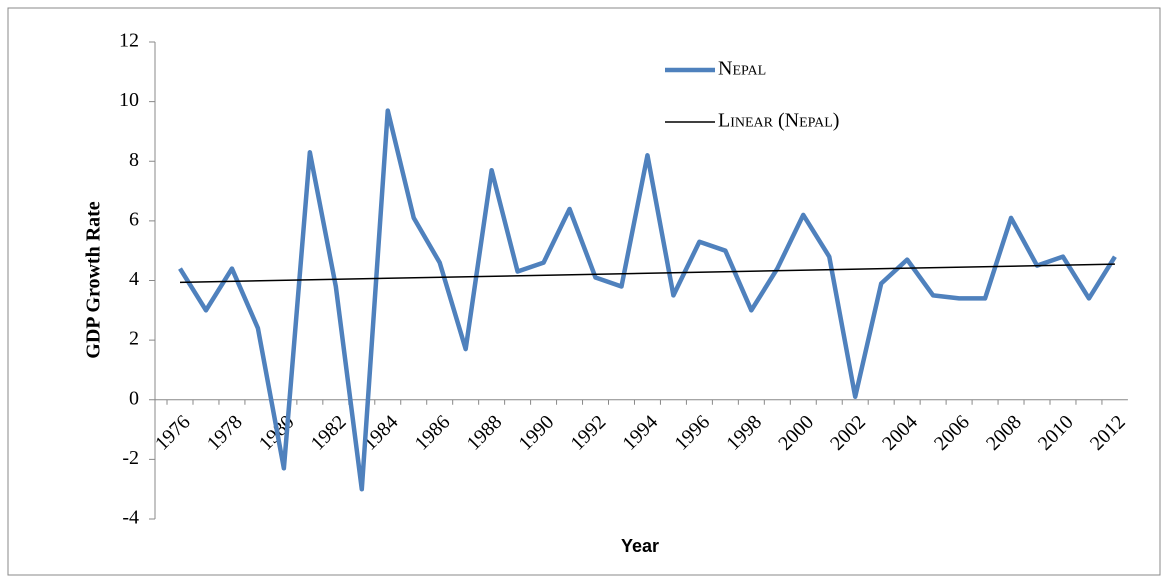 This screenshot has height=583, width=1168. I want to click on y-tick-label: 6, so click(134, 219).